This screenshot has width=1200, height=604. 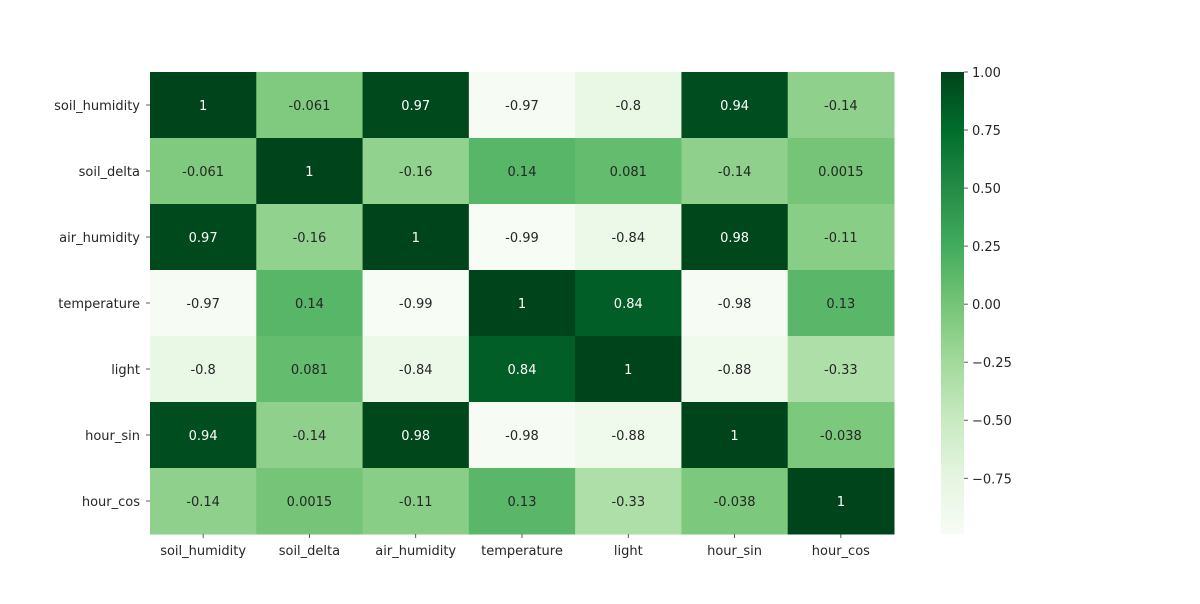 I want to click on colorbar-tick-label: −0.75, so click(x=992, y=479).